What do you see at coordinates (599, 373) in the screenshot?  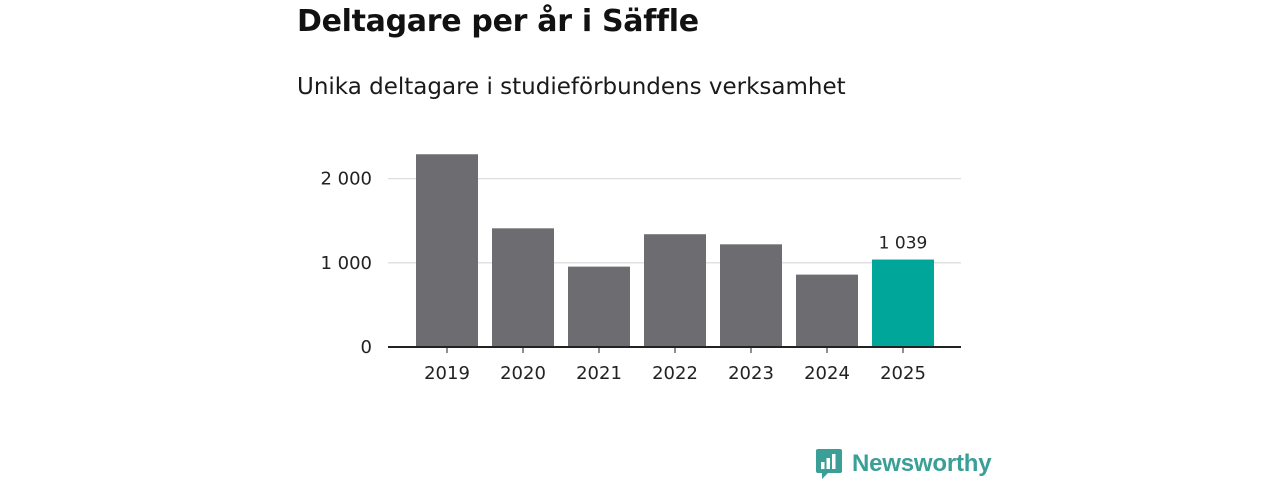 I see `x-tick-label-2021: 2021` at bounding box center [599, 373].